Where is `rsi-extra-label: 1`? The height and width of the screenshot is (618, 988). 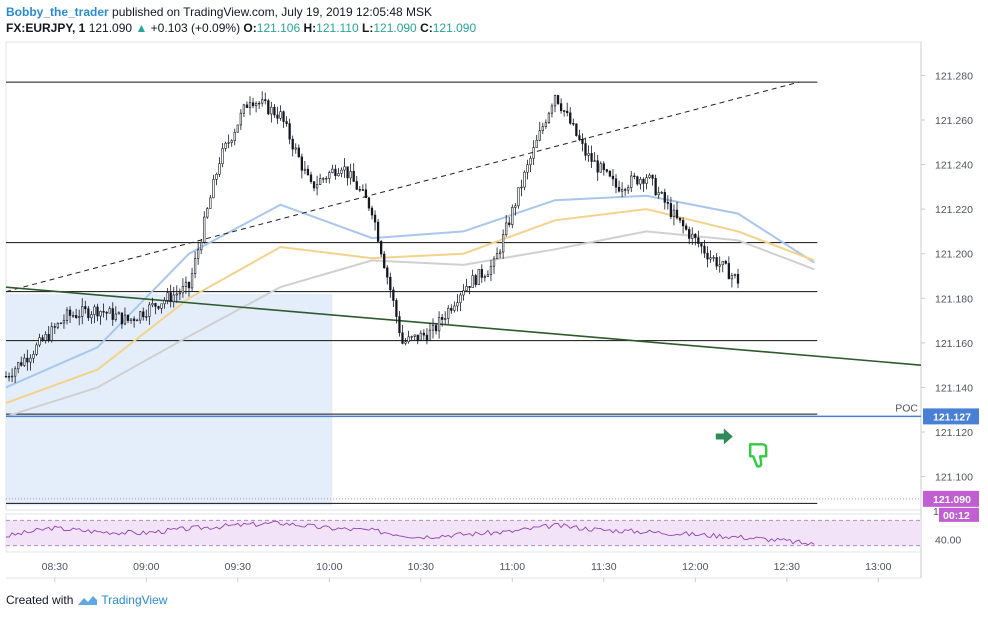
rsi-extra-label: 1 is located at coordinates (936, 512).